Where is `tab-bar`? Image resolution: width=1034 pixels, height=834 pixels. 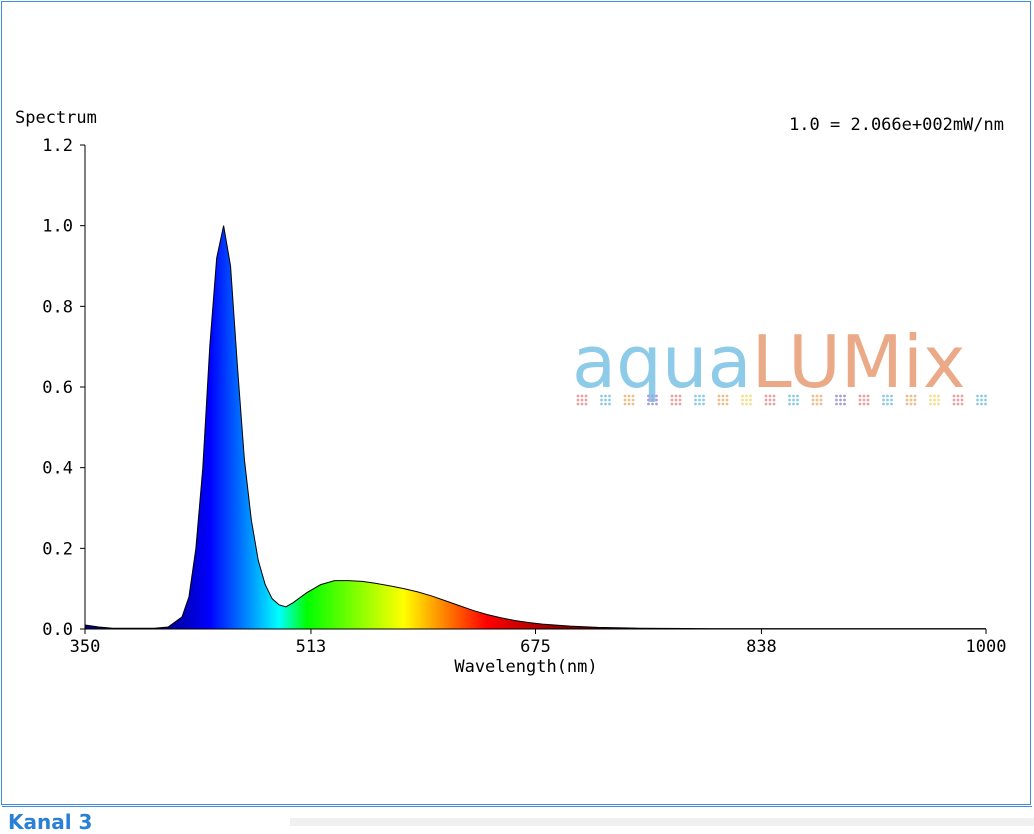
tab-bar is located at coordinates (662, 822).